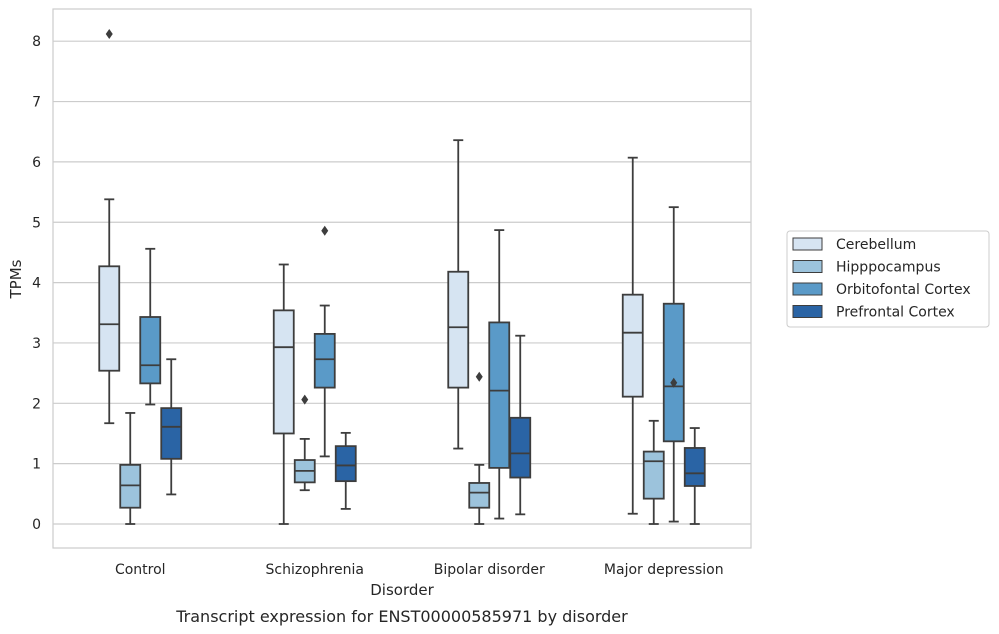 This screenshot has width=999, height=634. I want to click on y-tick-label: 1, so click(36, 465).